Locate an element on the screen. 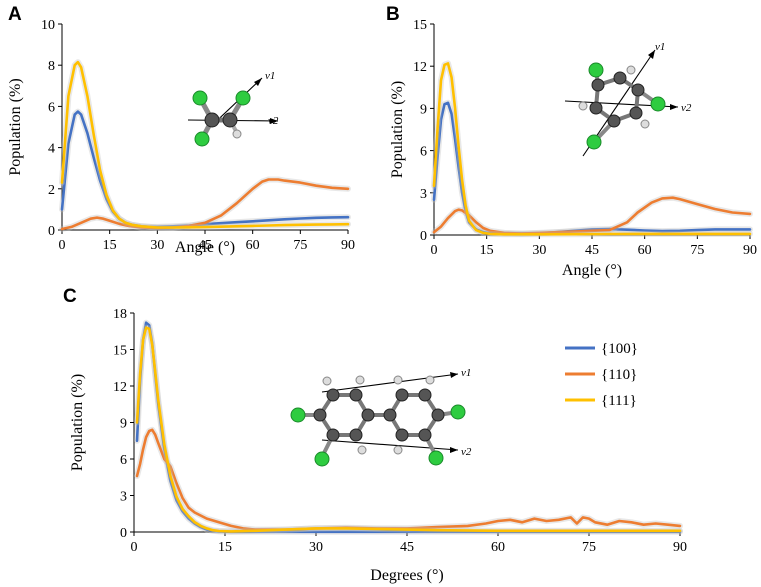  panel-label: B is located at coordinates (393, 14).